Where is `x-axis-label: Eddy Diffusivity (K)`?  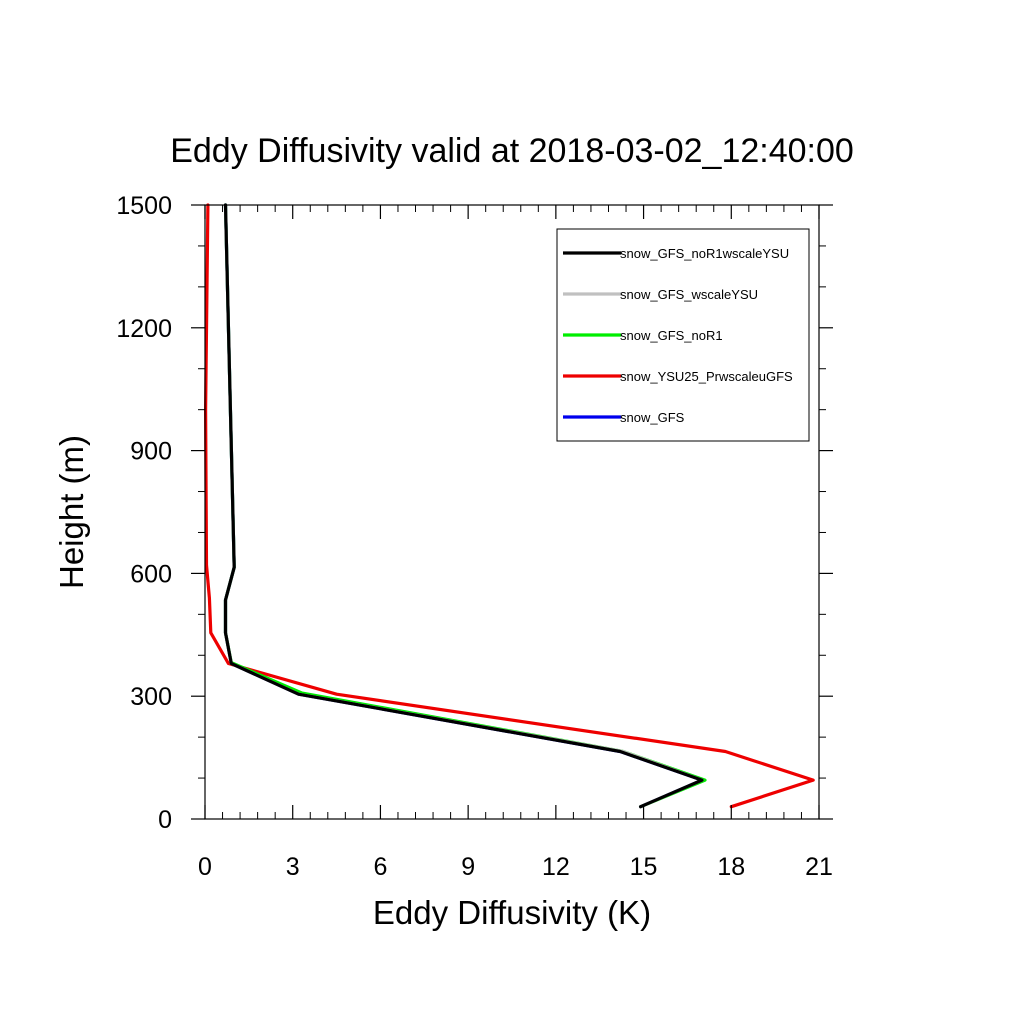 x-axis-label: Eddy Diffusivity (K) is located at coordinates (512, 912).